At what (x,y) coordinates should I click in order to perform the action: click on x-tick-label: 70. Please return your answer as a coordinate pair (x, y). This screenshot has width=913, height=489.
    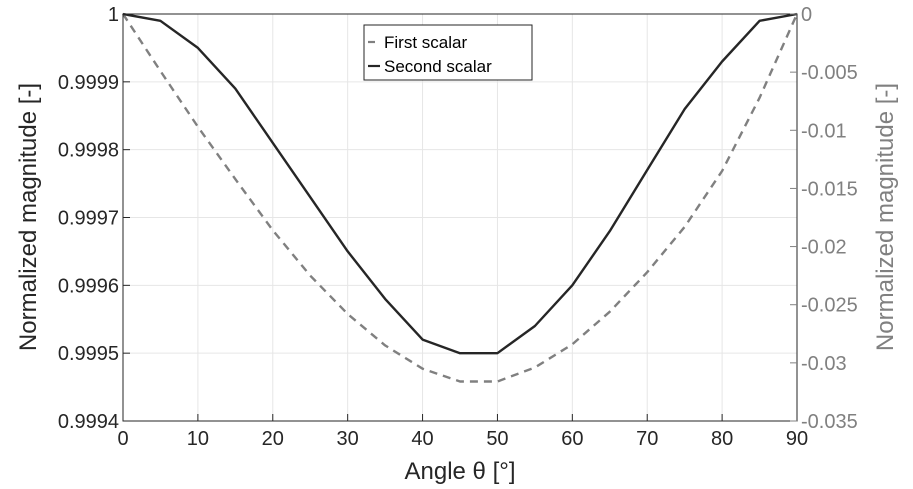
    Looking at the image, I should click on (647, 439).